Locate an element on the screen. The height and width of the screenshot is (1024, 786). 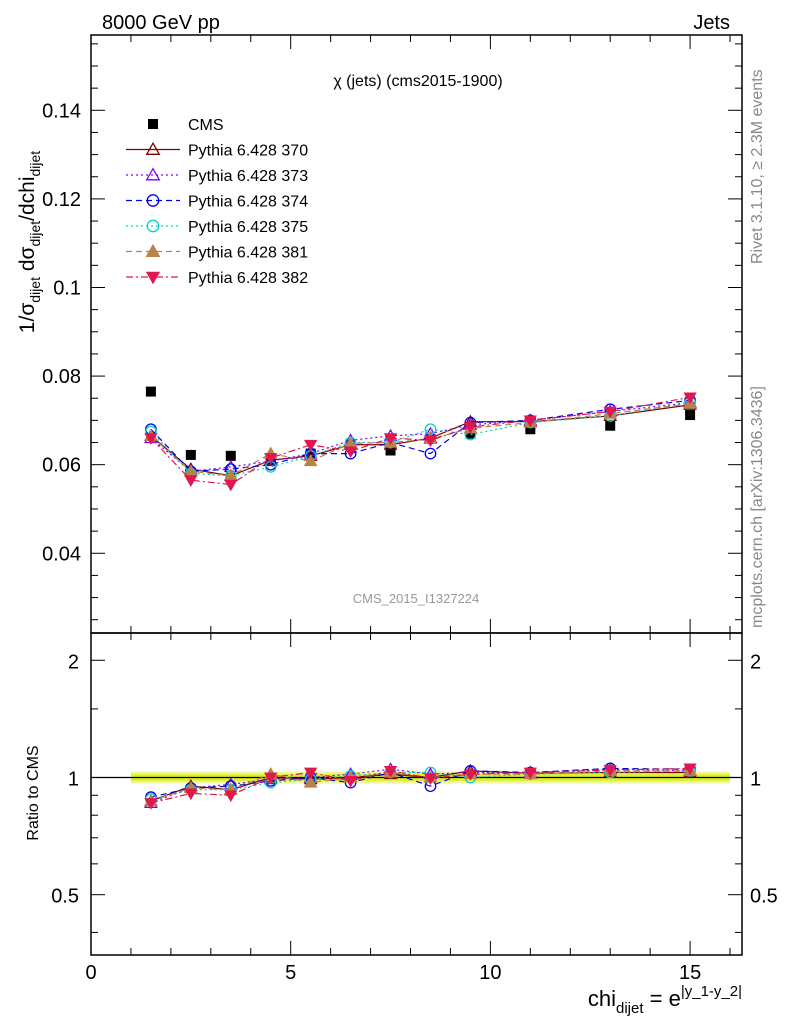
header-right: Jets is located at coordinates (711, 23).